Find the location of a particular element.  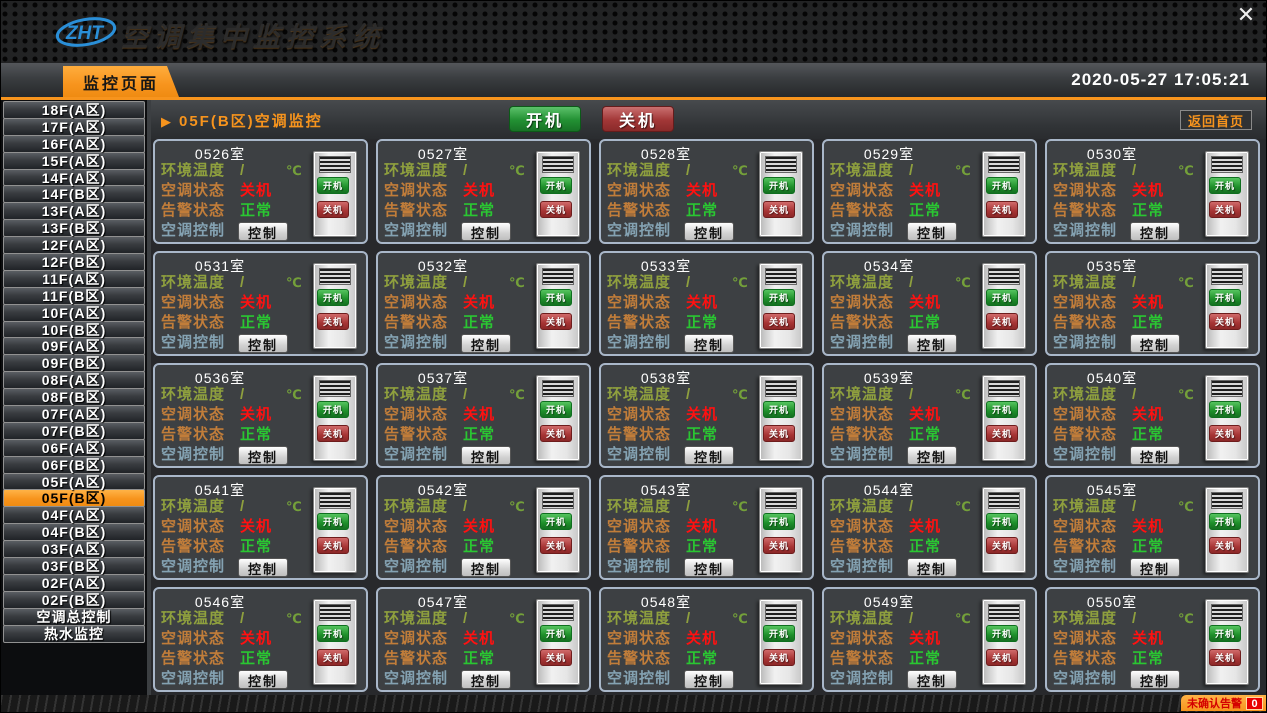

tab-monitor-page: 监控页面 is located at coordinates (121, 81).